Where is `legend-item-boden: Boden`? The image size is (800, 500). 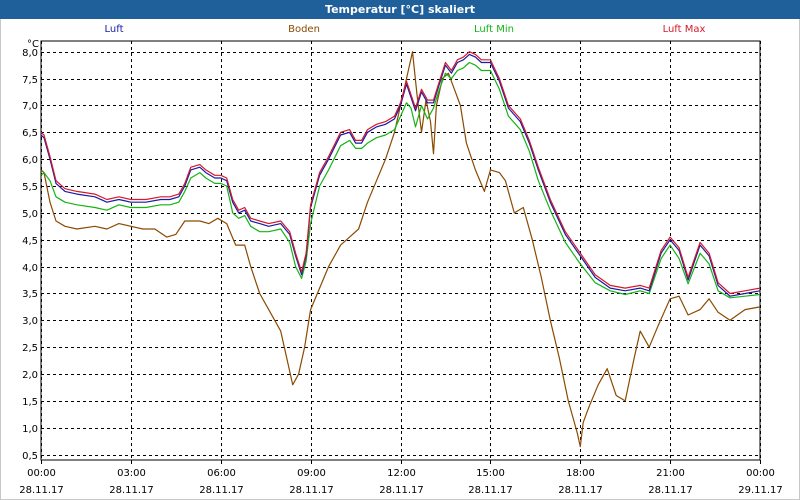 legend-item-boden: Boden is located at coordinates (304, 29).